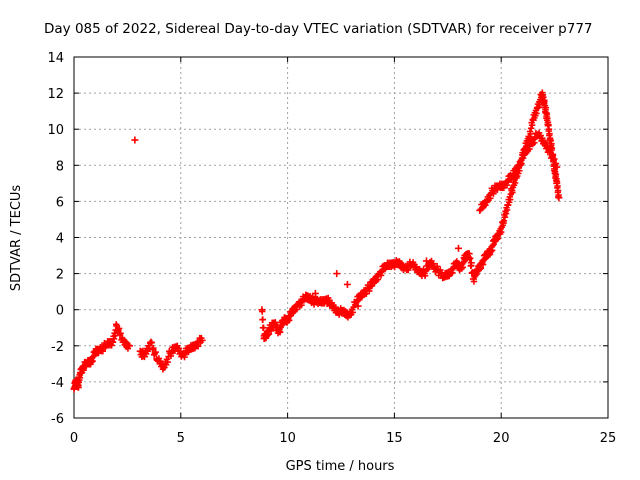 The height and width of the screenshot is (480, 640). Describe the element at coordinates (55, 94) in the screenshot. I see `y-tick-label: 12` at that location.